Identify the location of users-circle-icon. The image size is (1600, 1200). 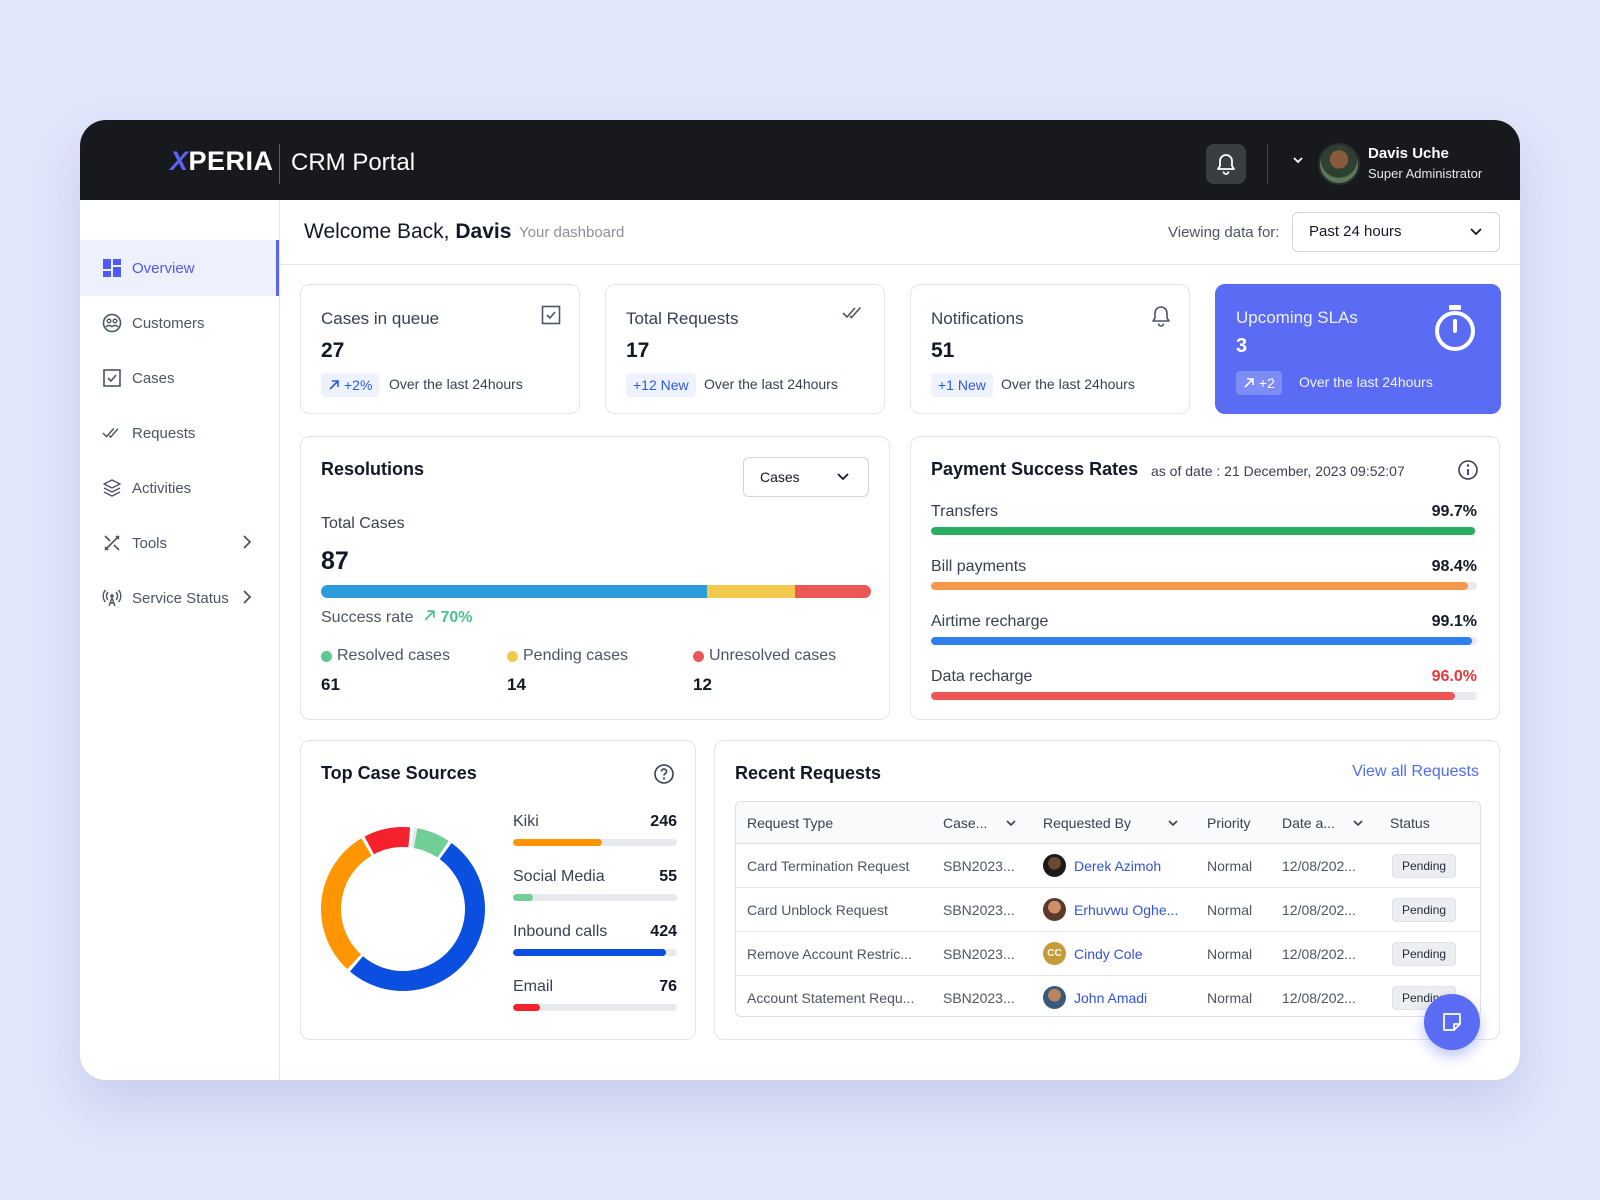
(112, 323).